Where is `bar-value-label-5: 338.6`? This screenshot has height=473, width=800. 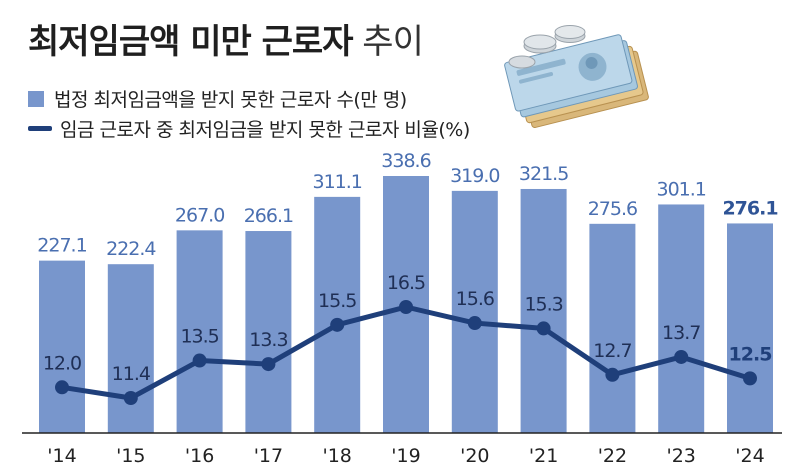
bar-value-label-5: 338.6 is located at coordinates (405, 161).